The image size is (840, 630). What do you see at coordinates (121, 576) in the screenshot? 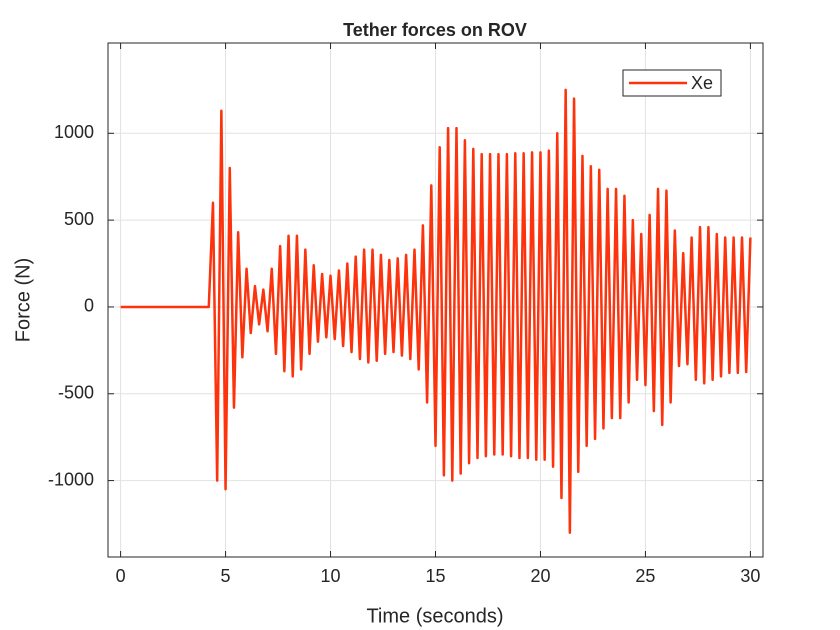
I see `x-tick-label: 0` at bounding box center [121, 576].